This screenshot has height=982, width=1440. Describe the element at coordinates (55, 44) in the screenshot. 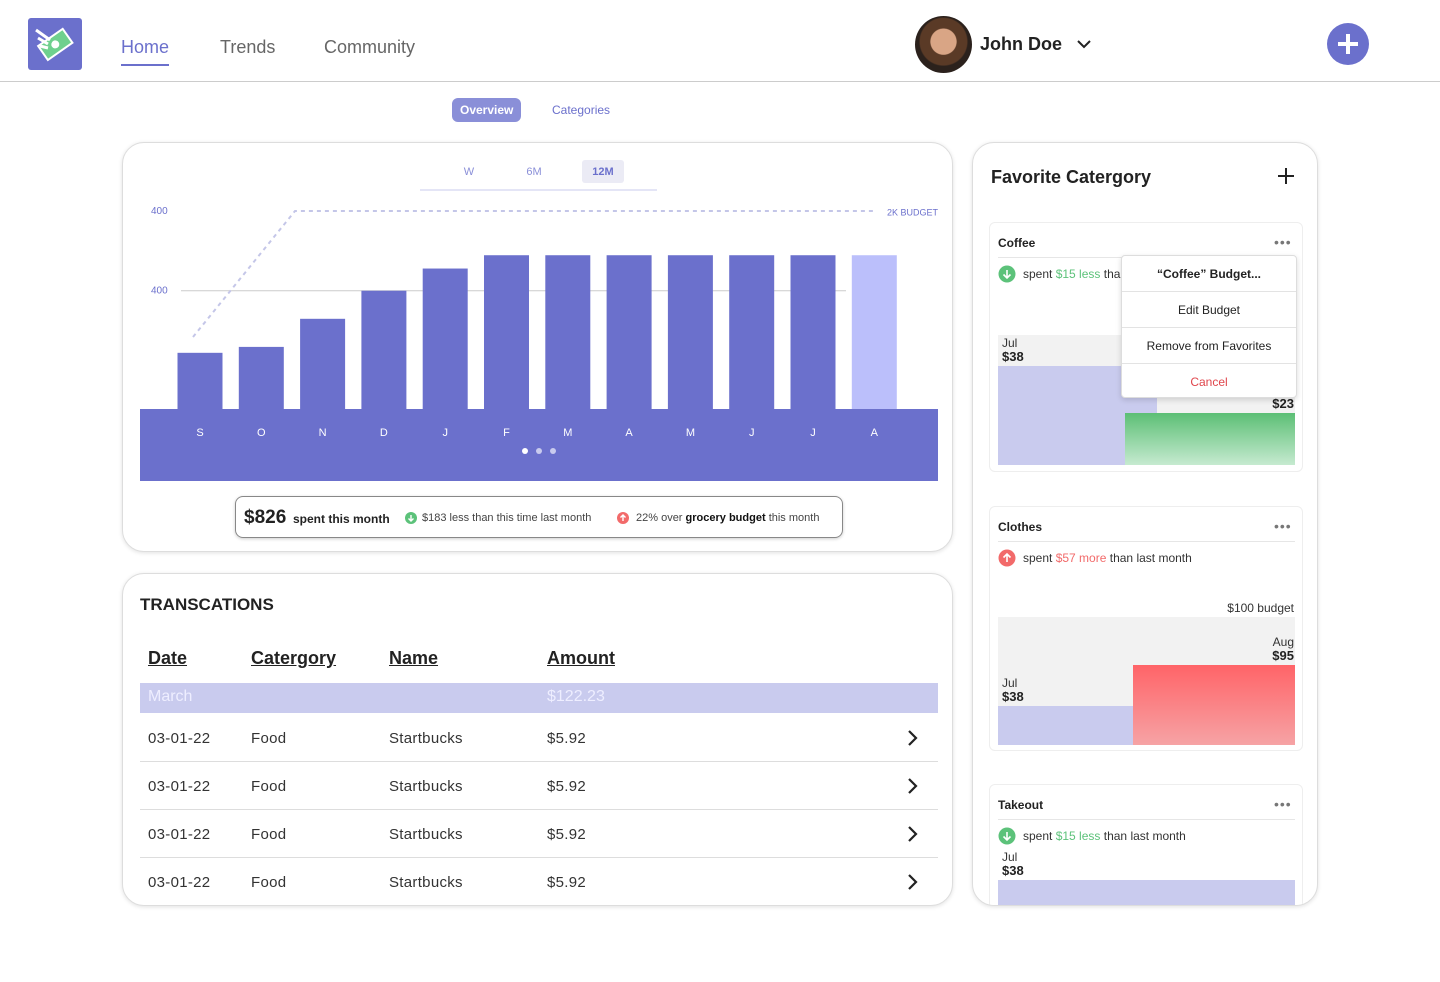

I see `logo` at that location.